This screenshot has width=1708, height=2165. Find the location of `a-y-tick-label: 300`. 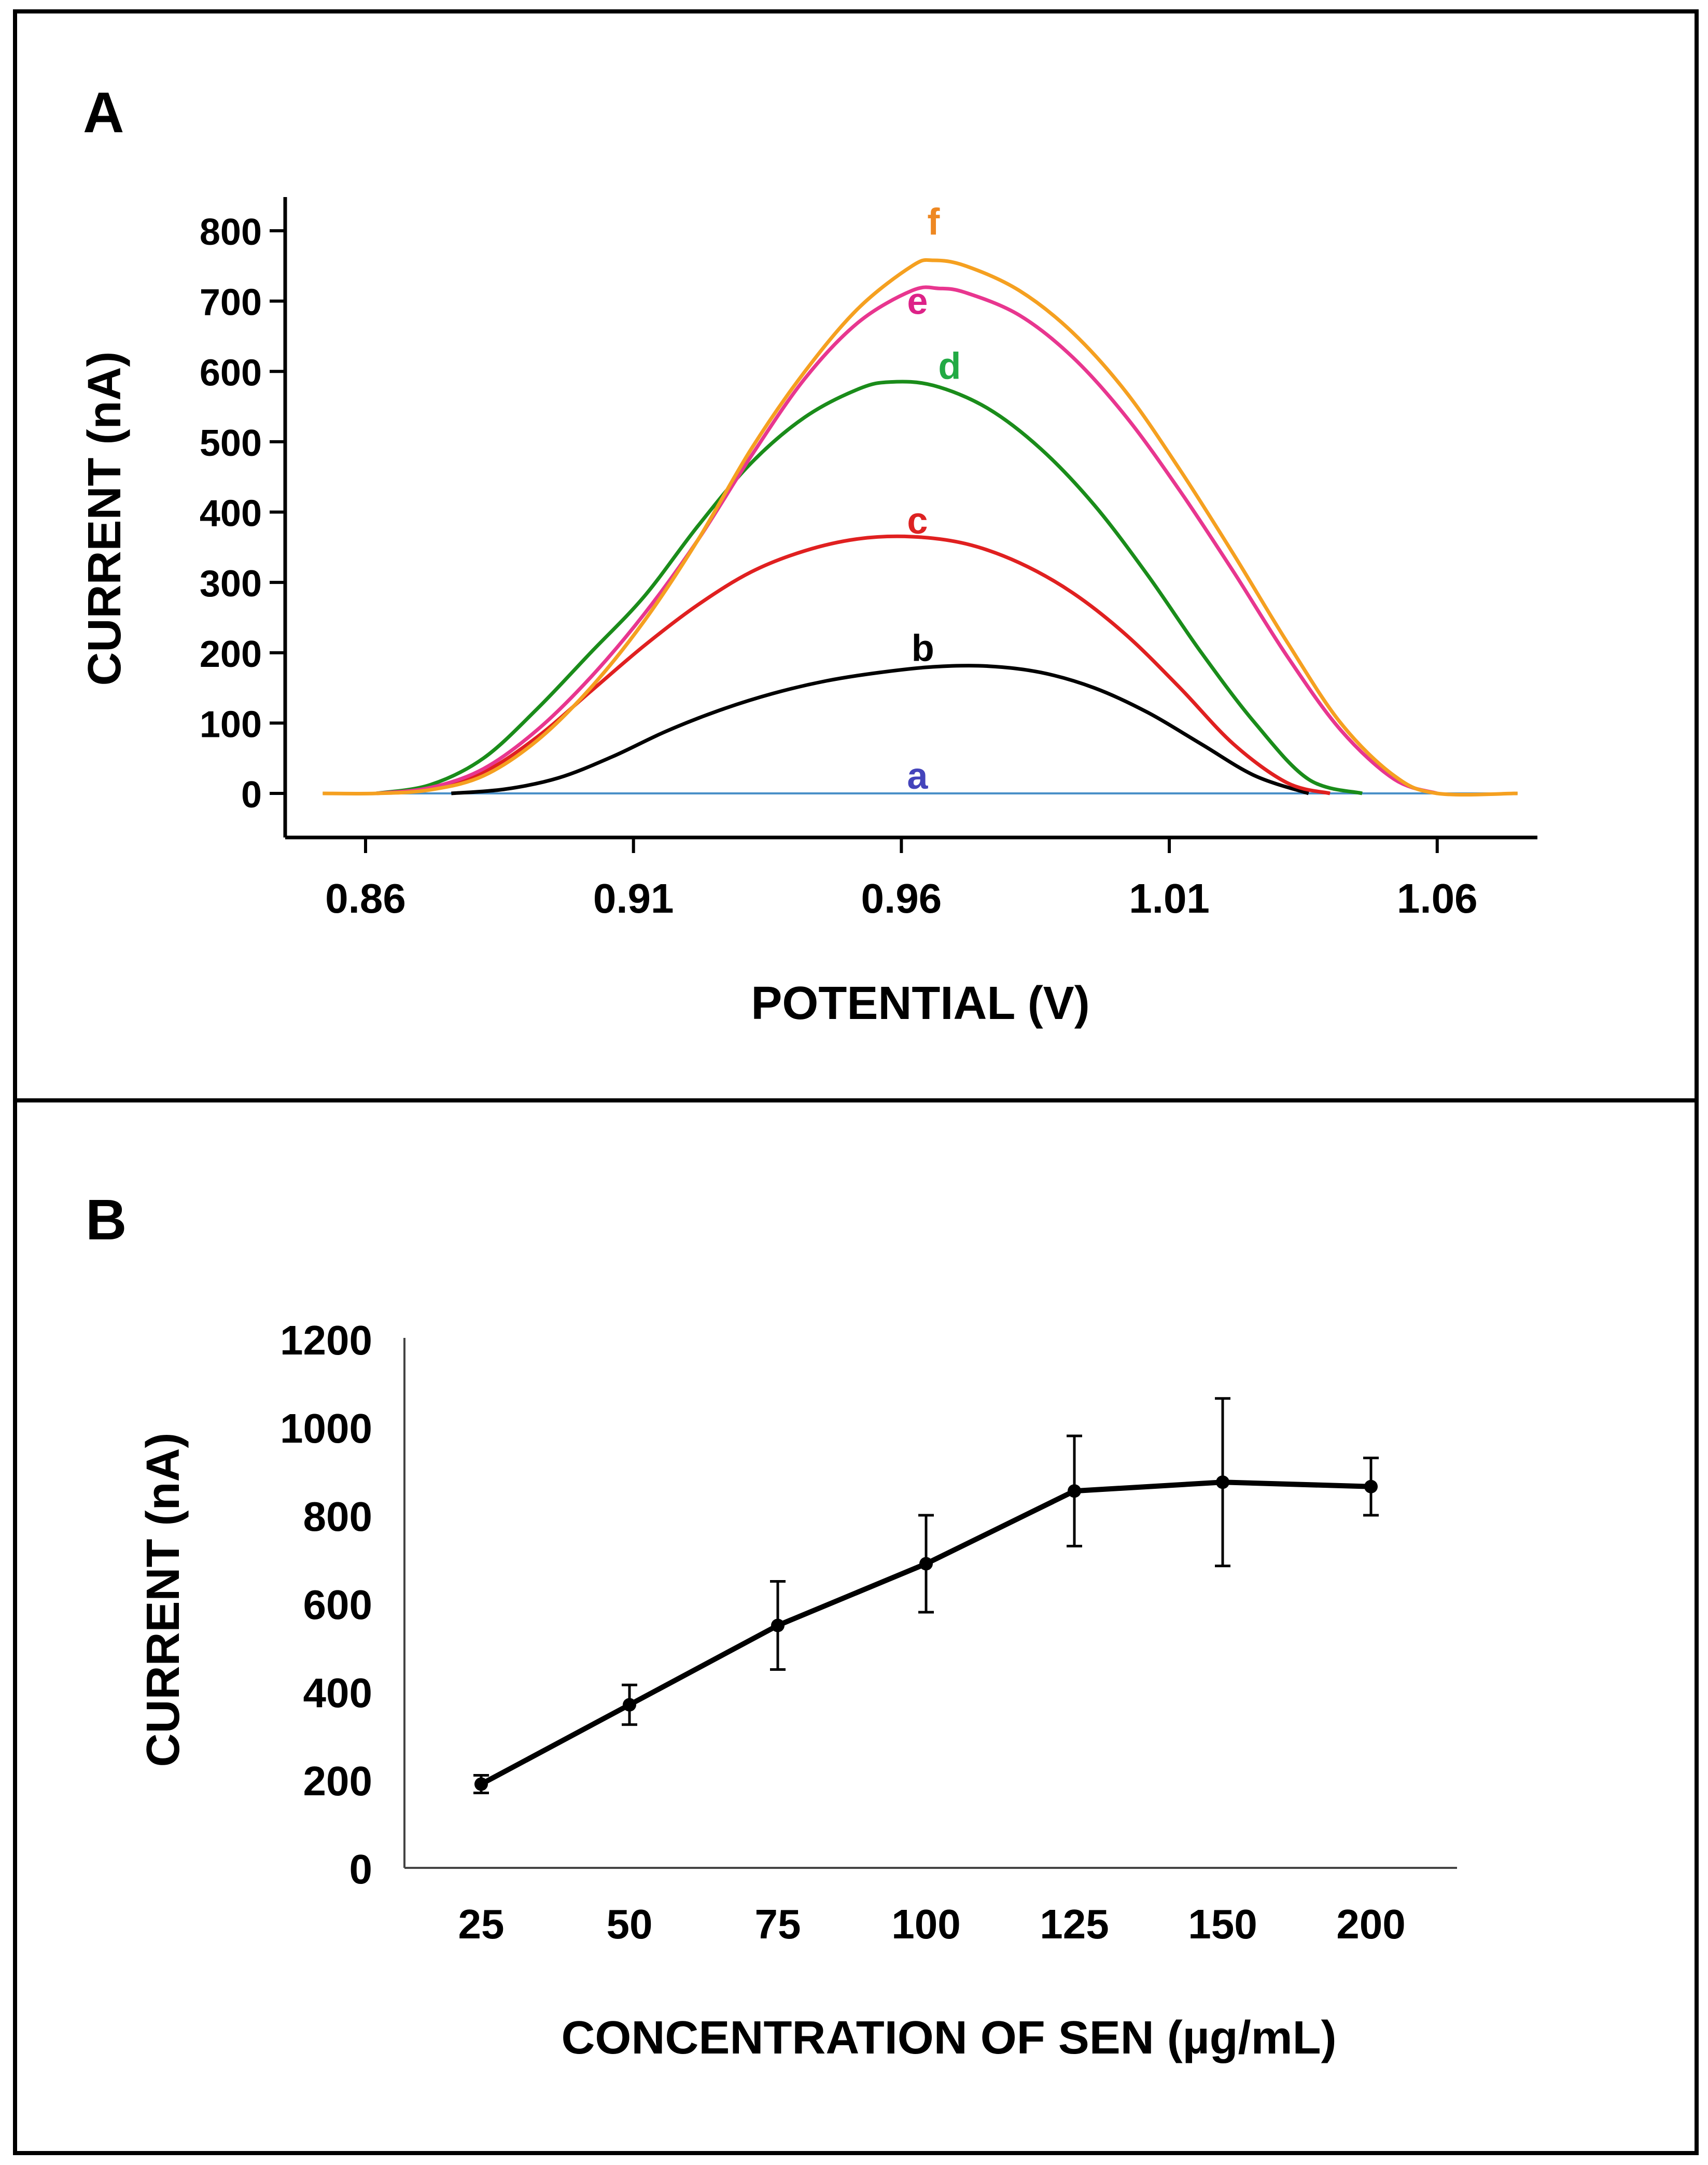

a-y-tick-label: 300 is located at coordinates (231, 584).